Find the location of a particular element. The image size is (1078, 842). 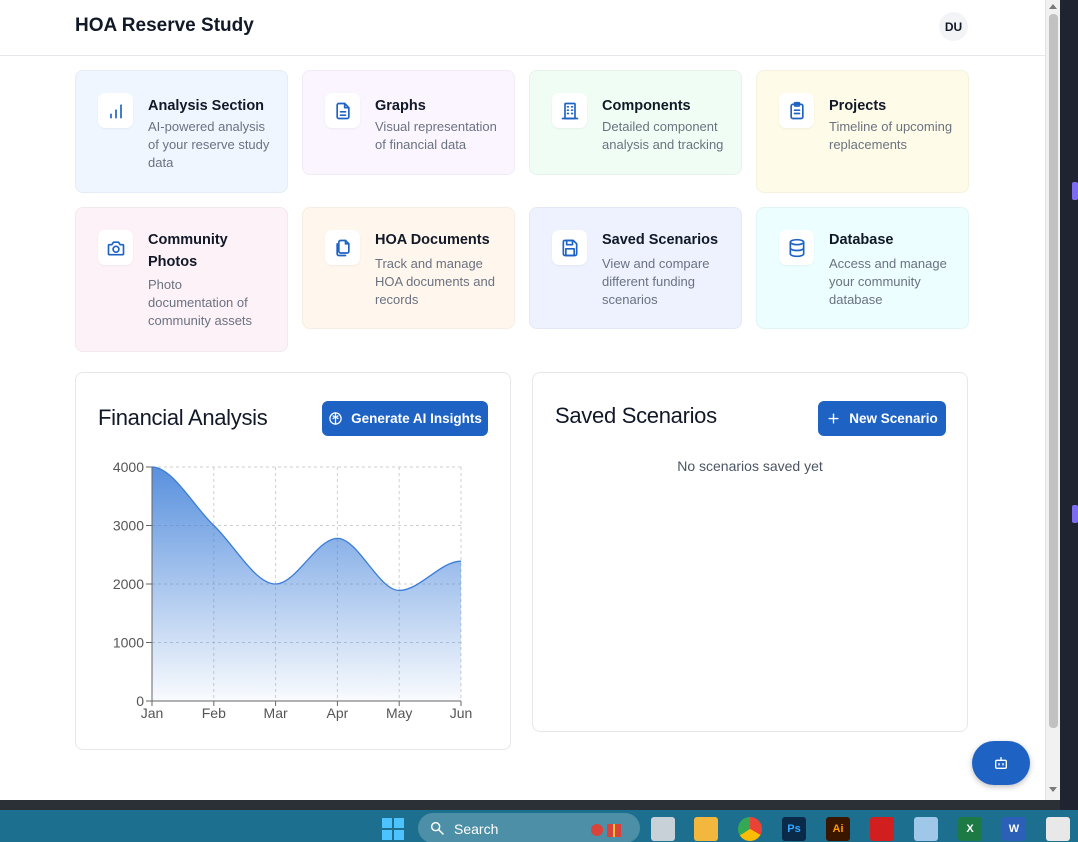

empty-scenarios-message: No scenarios saved yet is located at coordinates (750, 466).